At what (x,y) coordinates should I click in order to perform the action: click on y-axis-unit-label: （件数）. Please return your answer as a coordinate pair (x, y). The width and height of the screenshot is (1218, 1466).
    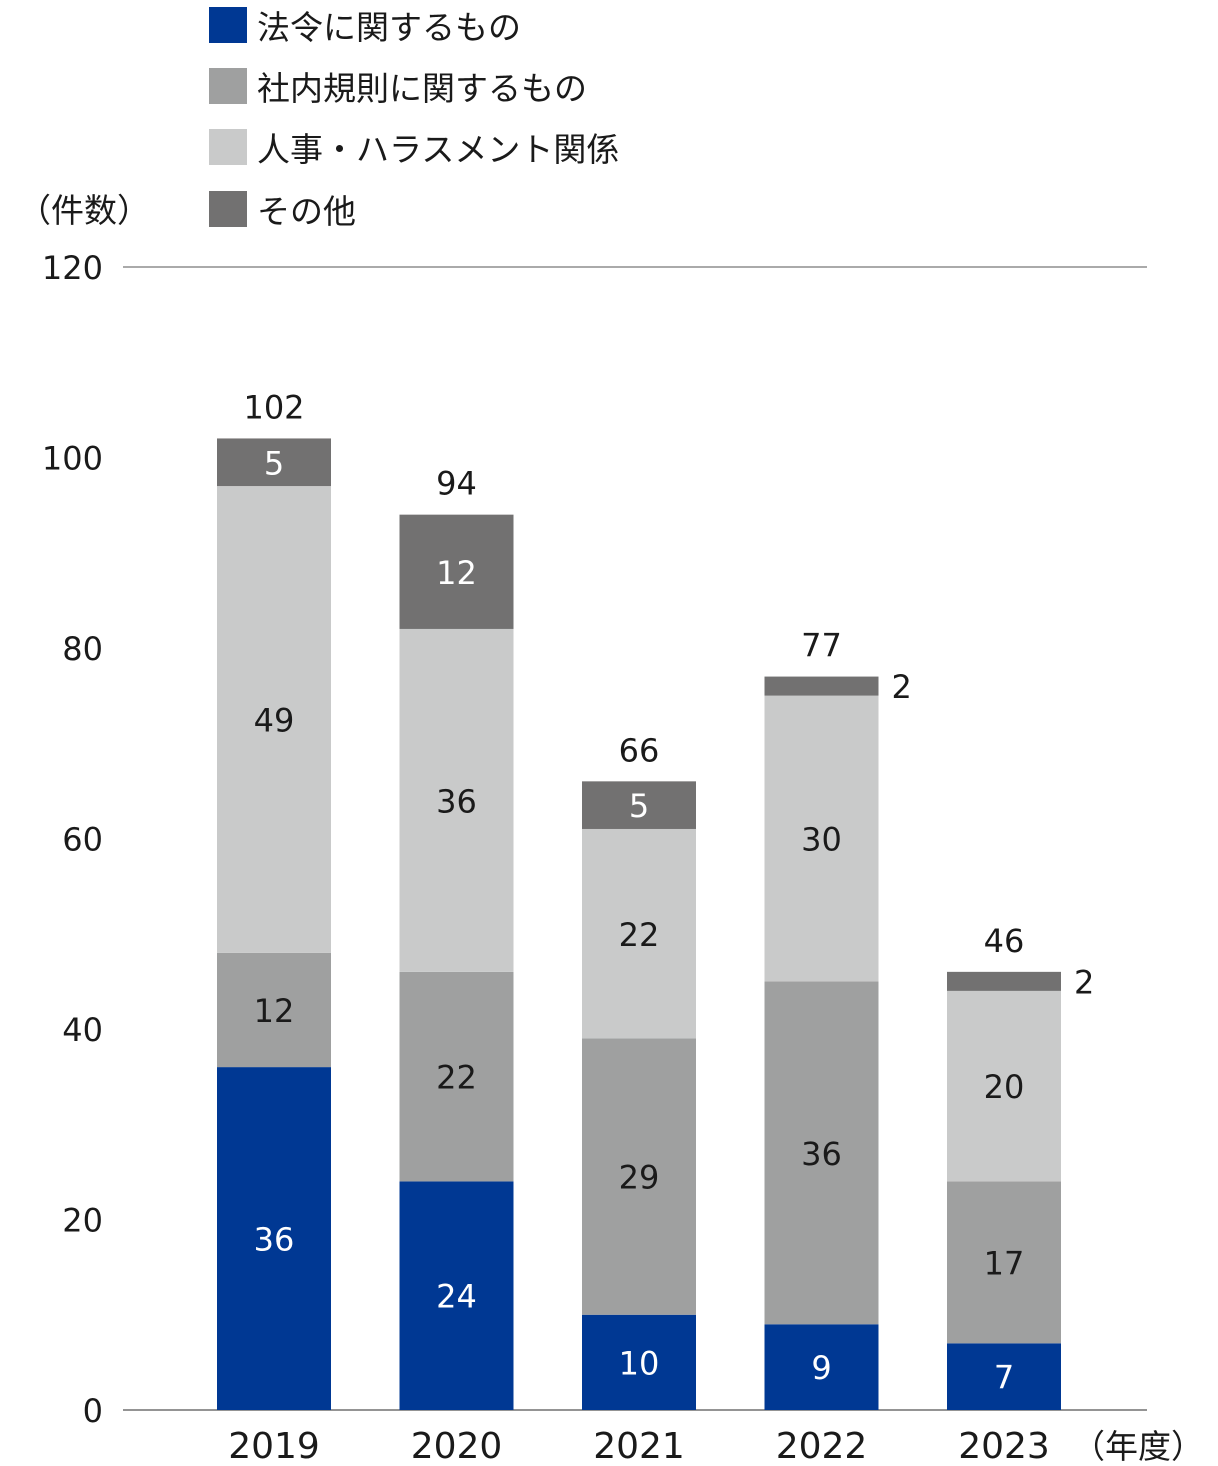
    Looking at the image, I should click on (84, 210).